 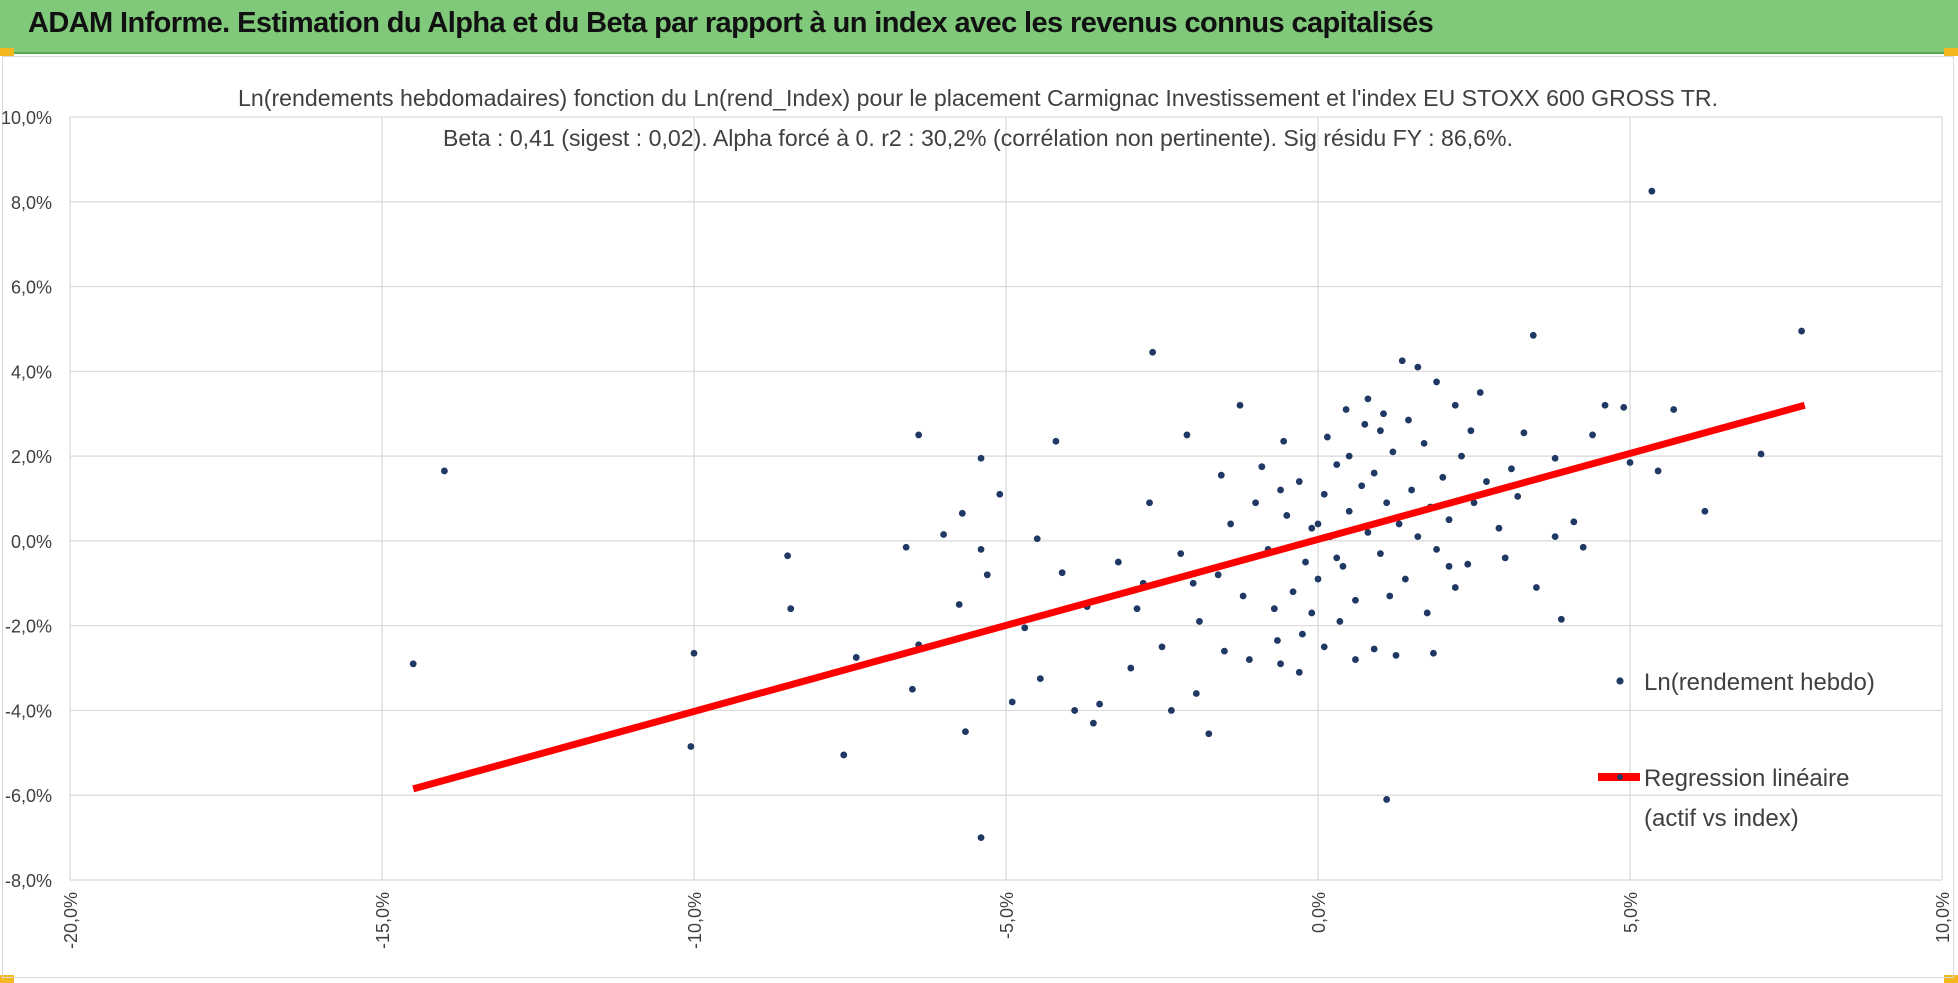 I want to click on x-tick-label: -20,0%, so click(x=71, y=920).